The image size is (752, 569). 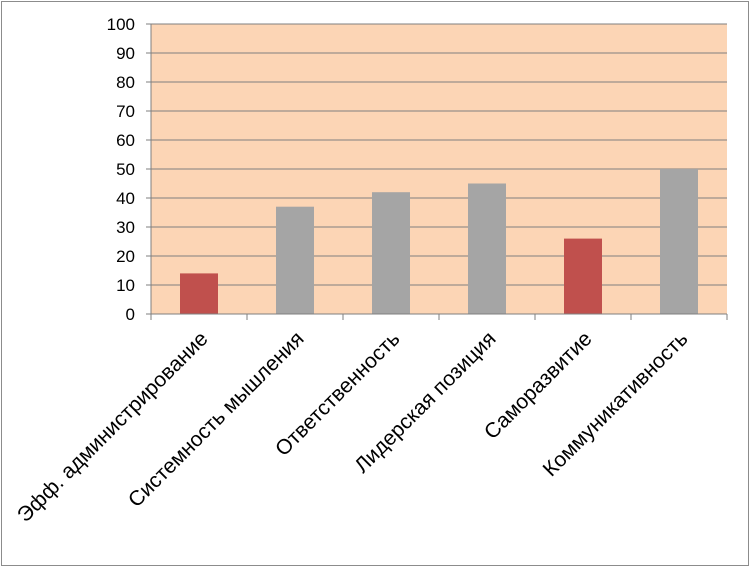 What do you see at coordinates (125, 285) in the screenshot?
I see `y-tick-label: 10` at bounding box center [125, 285].